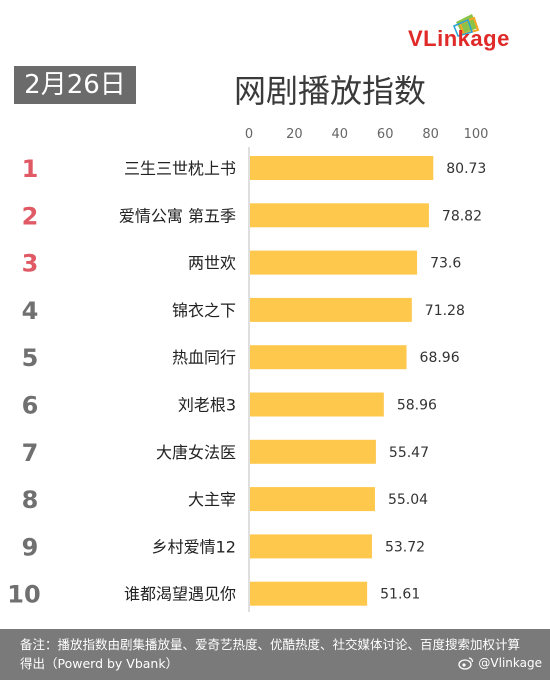 This screenshot has width=550, height=680. I want to click on value-label: 73.6, so click(445, 264).